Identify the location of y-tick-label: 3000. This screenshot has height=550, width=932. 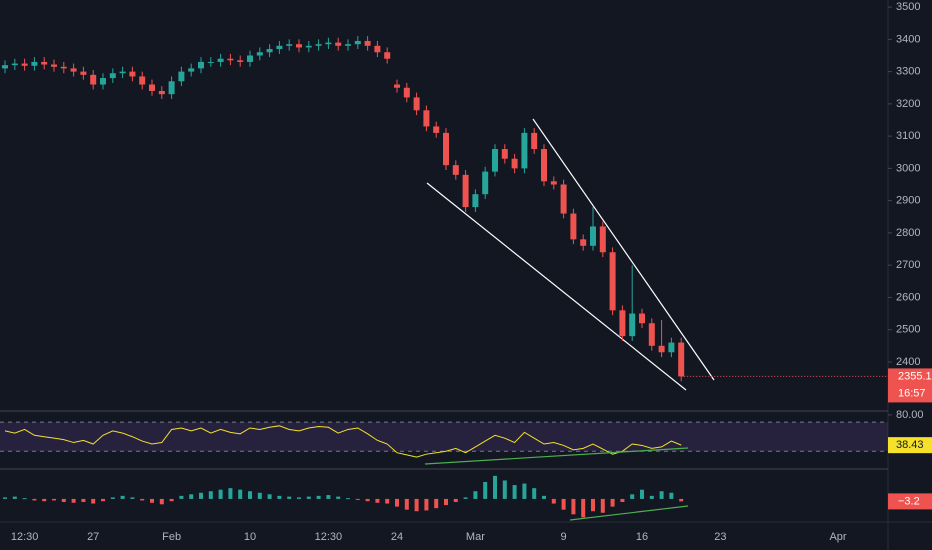
(908, 168).